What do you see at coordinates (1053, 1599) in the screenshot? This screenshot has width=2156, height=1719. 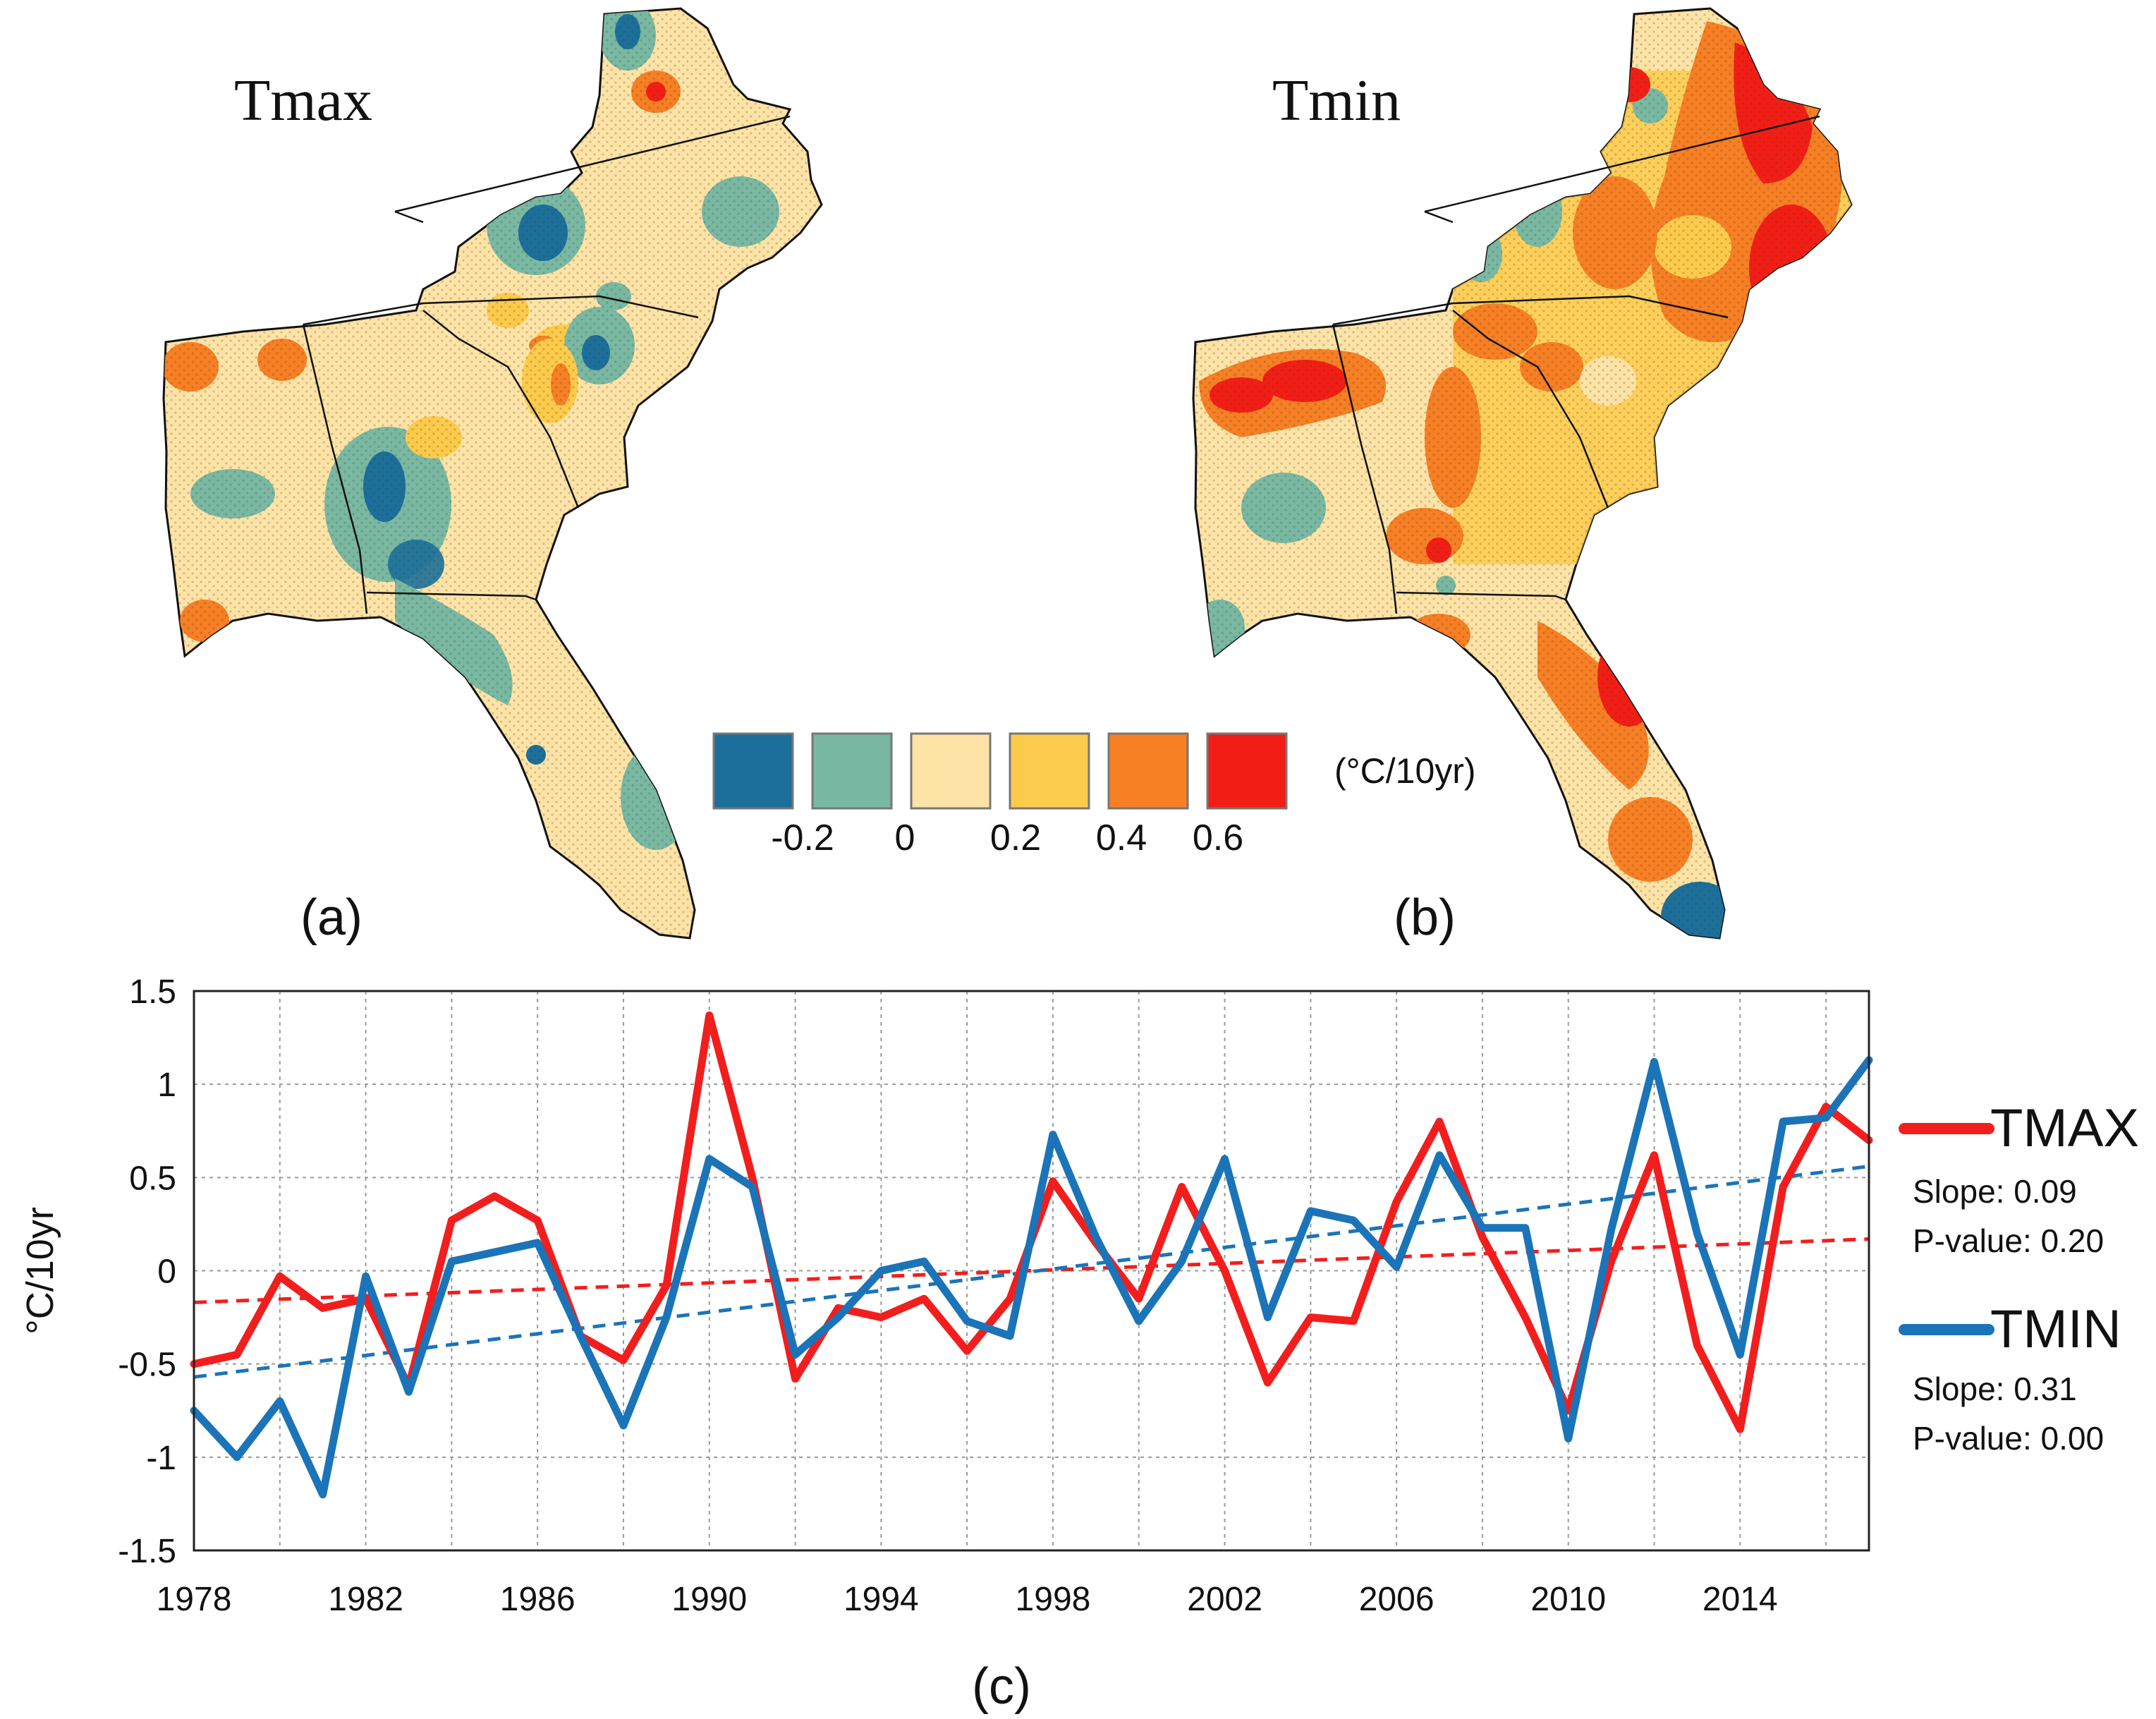 I see `x-tick-label: 1998` at bounding box center [1053, 1599].